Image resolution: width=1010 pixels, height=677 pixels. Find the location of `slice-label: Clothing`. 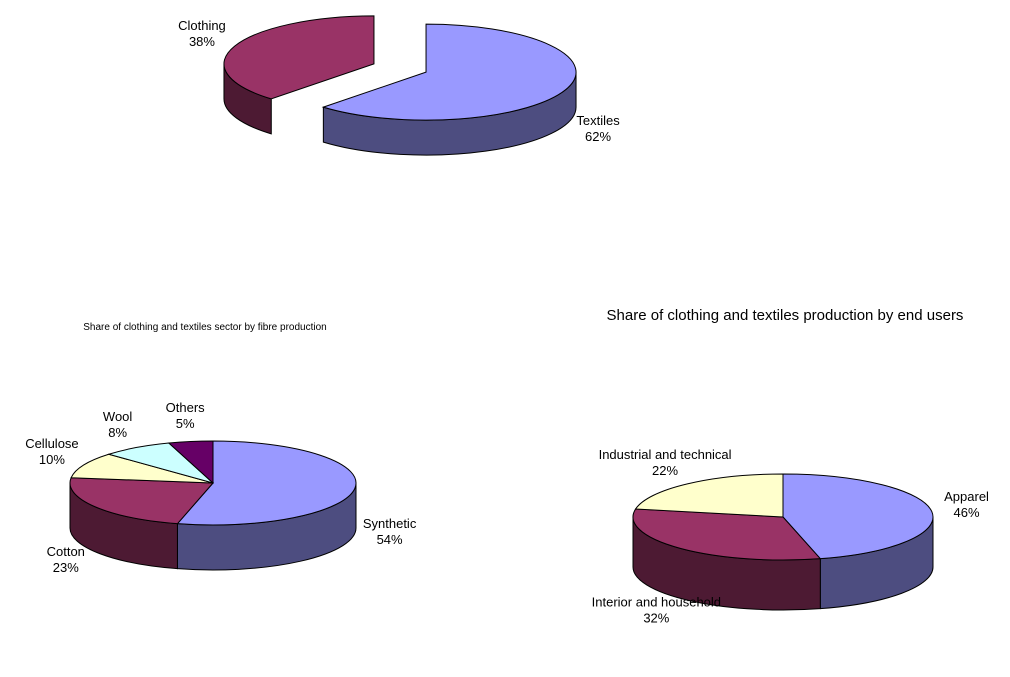

slice-label: Clothing is located at coordinates (202, 25).